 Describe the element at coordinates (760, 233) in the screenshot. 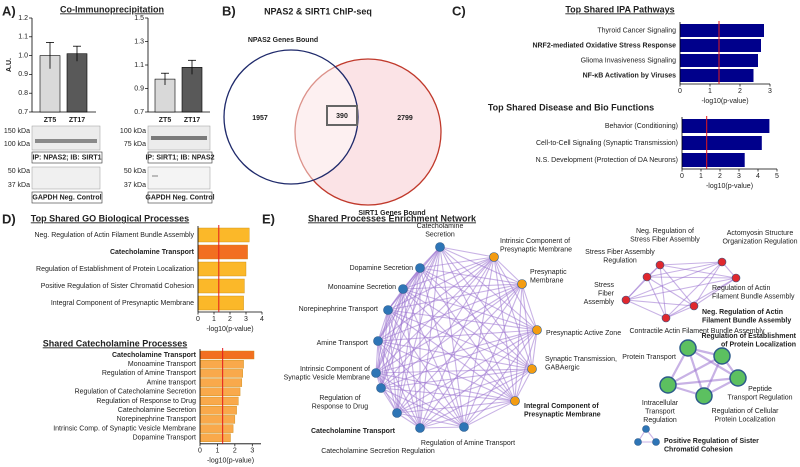

I see `node-label: Actomyosin Structure` at that location.